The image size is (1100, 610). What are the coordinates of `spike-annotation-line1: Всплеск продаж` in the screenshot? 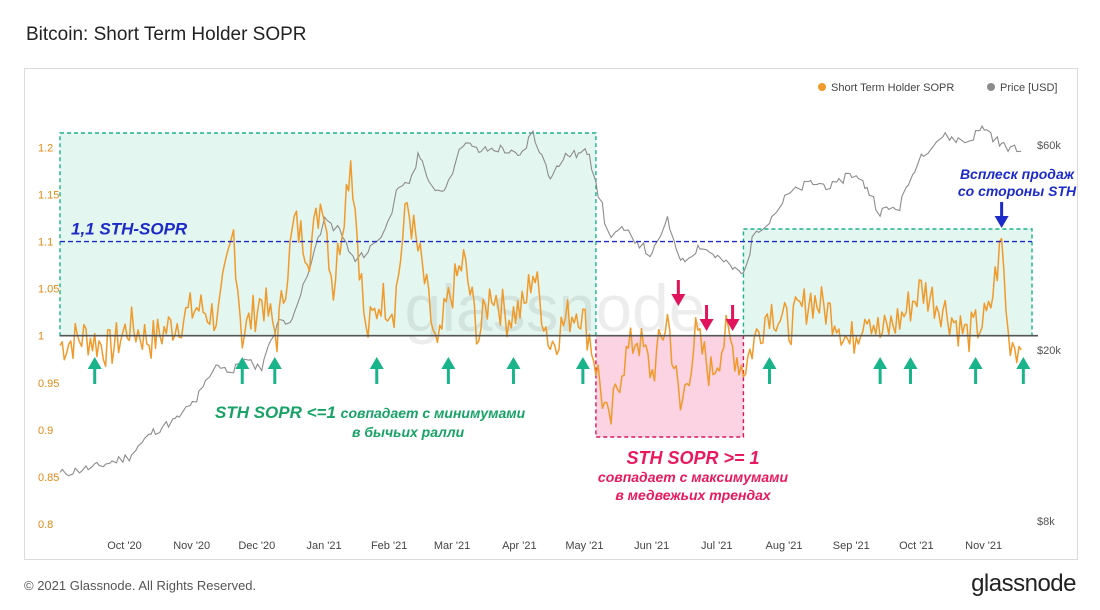 It's located at (1017, 174).